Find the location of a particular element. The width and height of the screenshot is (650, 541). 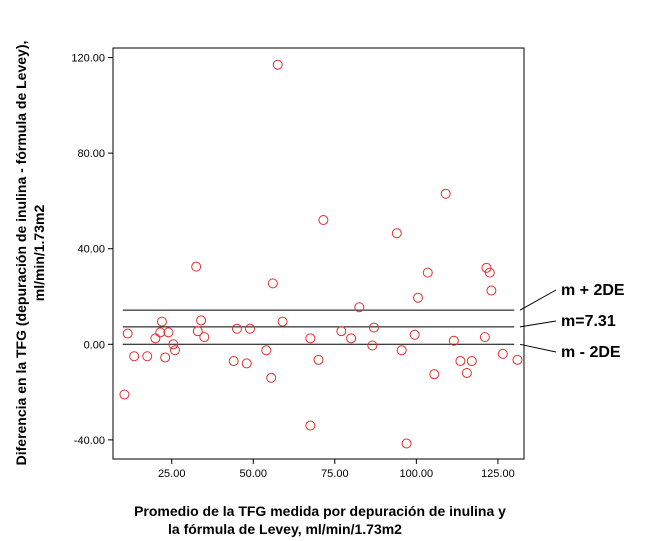

x-axis-ticks: 25.00 50.00 75.00 100.00 125.00 is located at coordinates (336, 469).